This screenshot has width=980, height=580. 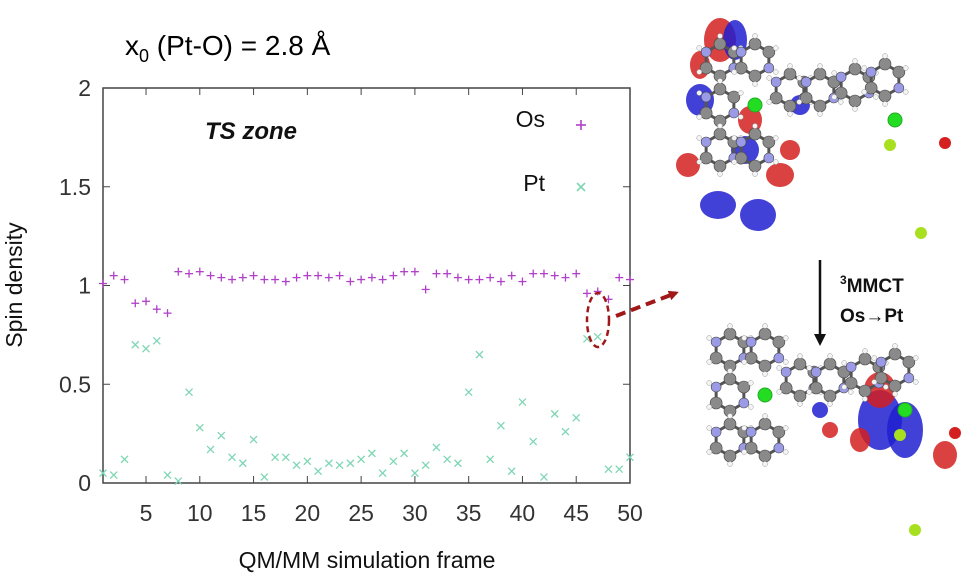 What do you see at coordinates (534, 183) in the screenshot?
I see `legend-label-pt: Pt` at bounding box center [534, 183].